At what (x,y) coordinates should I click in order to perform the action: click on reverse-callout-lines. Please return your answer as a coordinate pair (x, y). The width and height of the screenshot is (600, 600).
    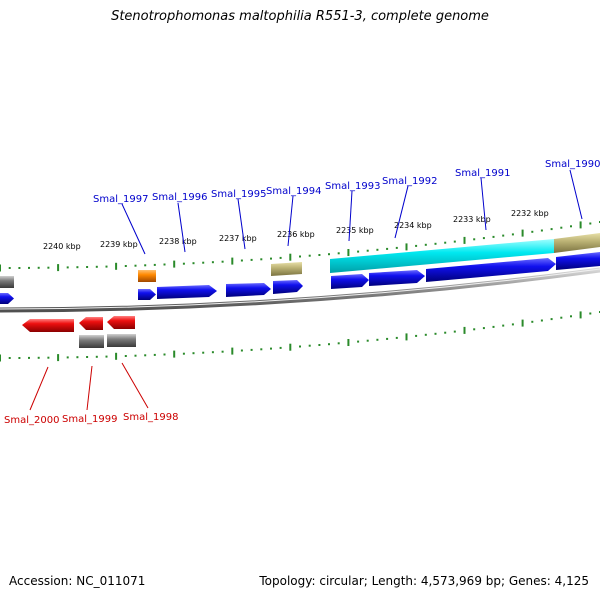
    Looking at the image, I should click on (89, 386).